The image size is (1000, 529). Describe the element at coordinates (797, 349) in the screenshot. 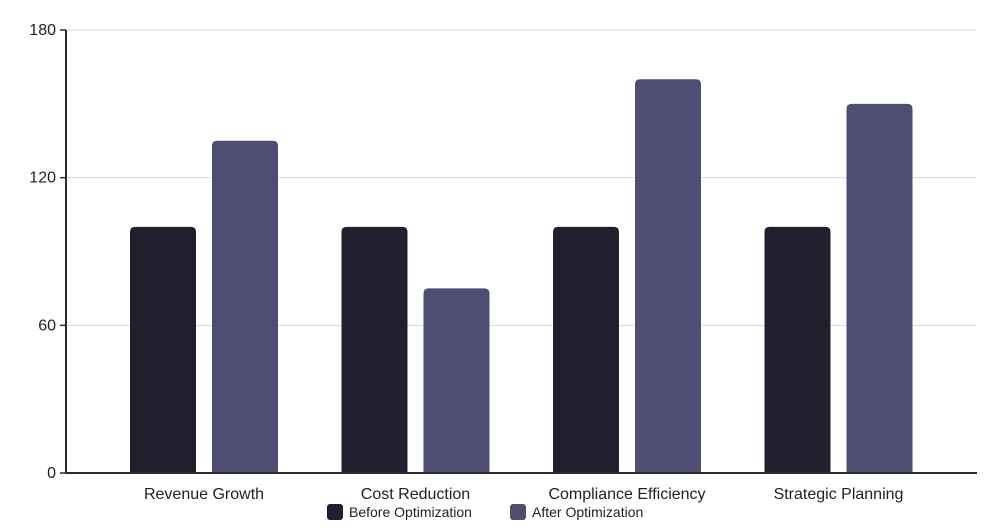

I see `bar-before-strategic-planning` at that location.